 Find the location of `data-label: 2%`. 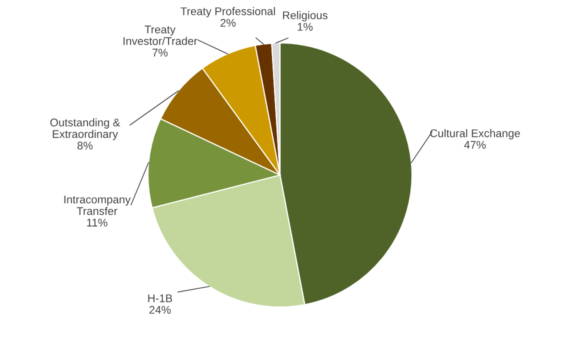

data-label: 2% is located at coordinates (228, 22).